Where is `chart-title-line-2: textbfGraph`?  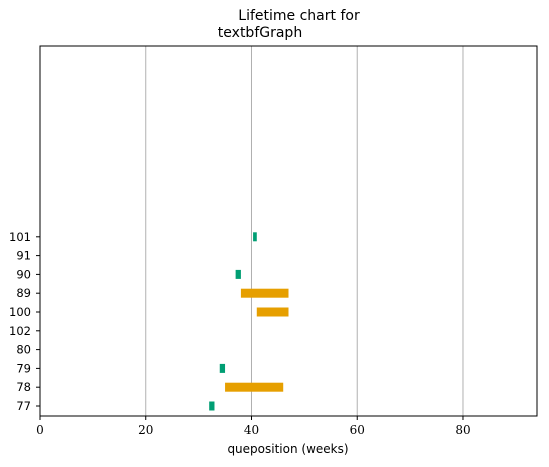
chart-title-line-2: textbfGraph is located at coordinates (260, 33).